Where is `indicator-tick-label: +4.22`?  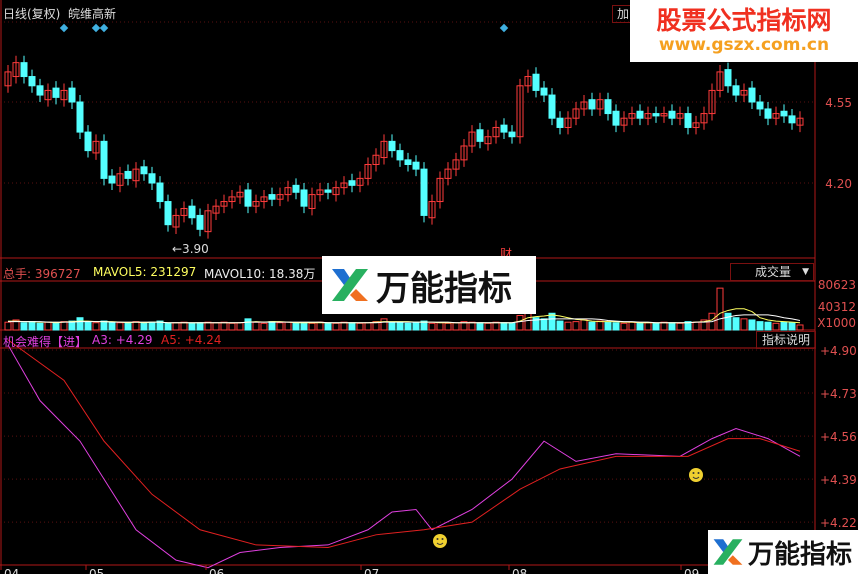
indicator-tick-label: +4.22 is located at coordinates (838, 523).